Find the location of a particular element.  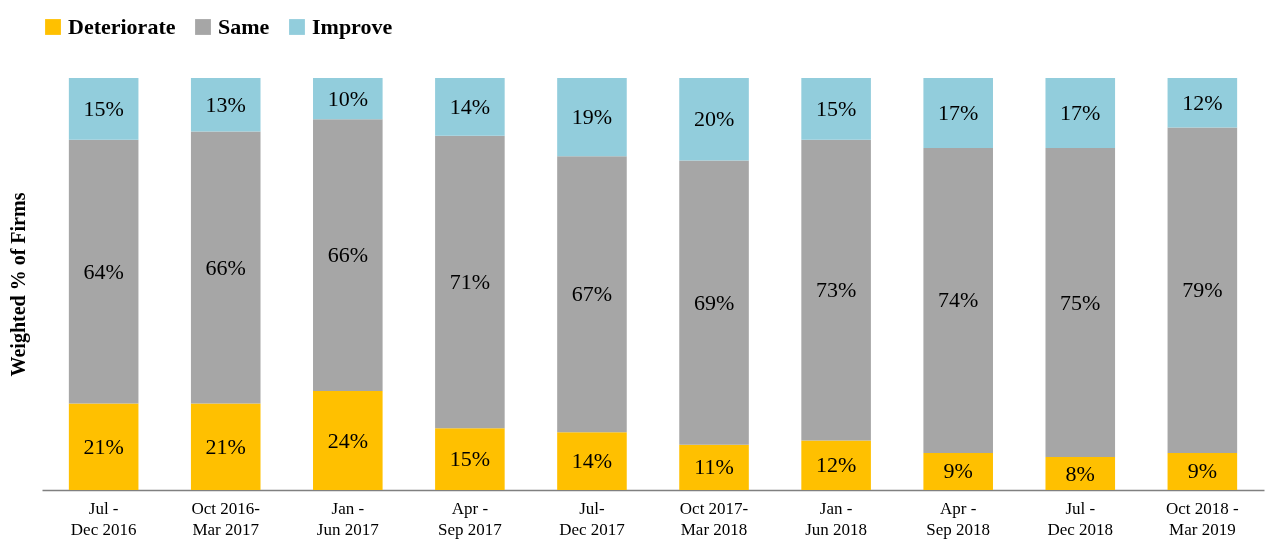

data-label: 75% is located at coordinates (1080, 302).